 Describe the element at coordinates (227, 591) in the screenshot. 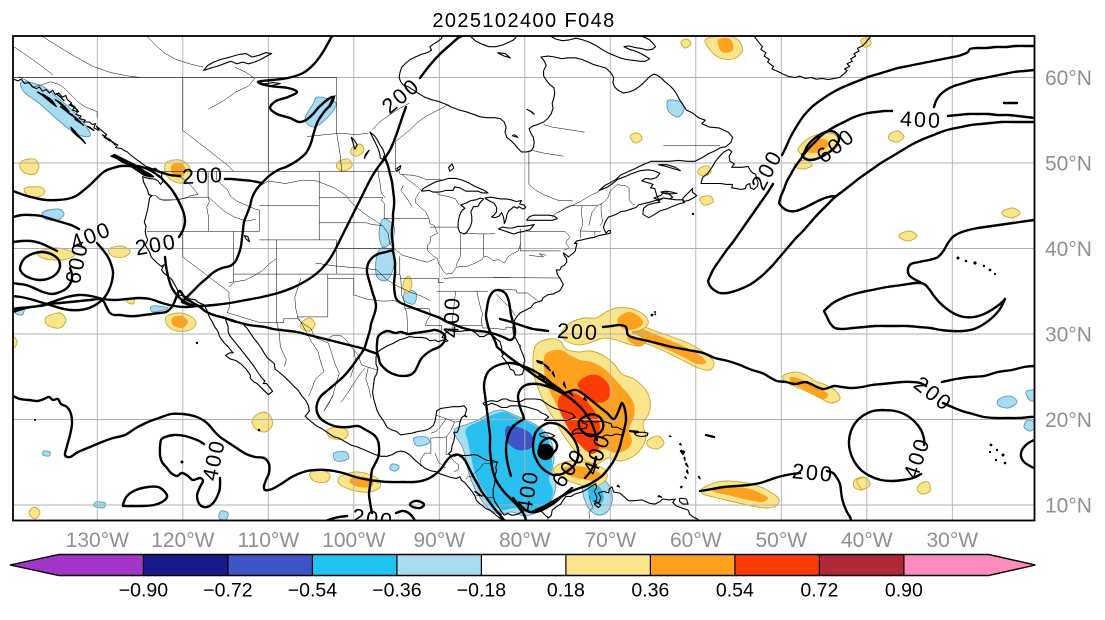

I see `svg-text: −0.72` at that location.